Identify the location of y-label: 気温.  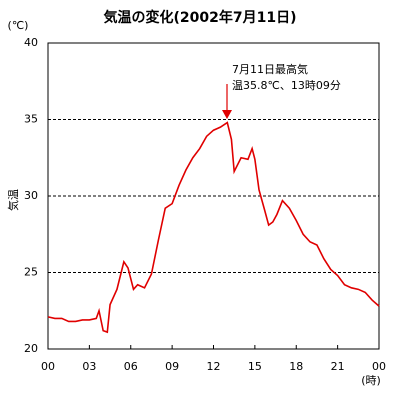
(13, 200).